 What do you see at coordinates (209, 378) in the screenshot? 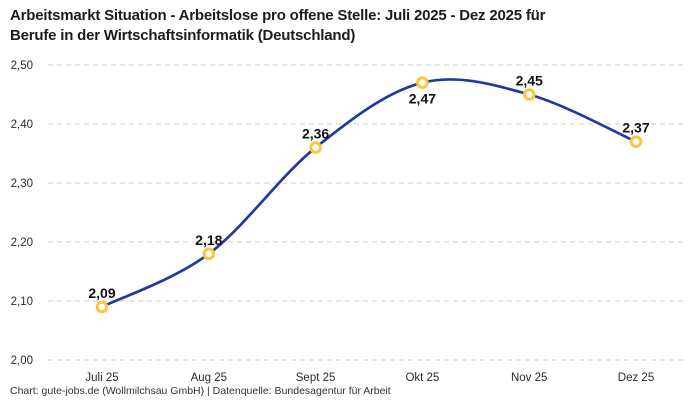
I see `x-tick-label: Aug 25` at bounding box center [209, 378].